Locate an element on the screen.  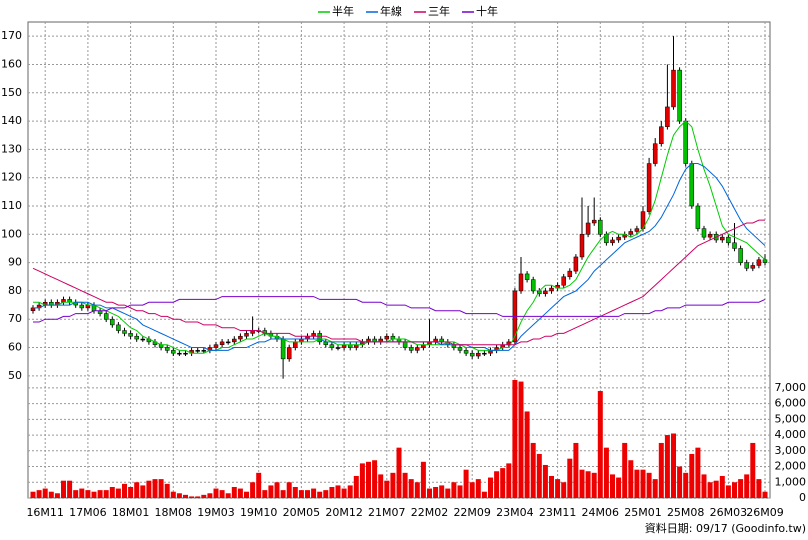
x-tick-label: 22M02 is located at coordinates (430, 512).